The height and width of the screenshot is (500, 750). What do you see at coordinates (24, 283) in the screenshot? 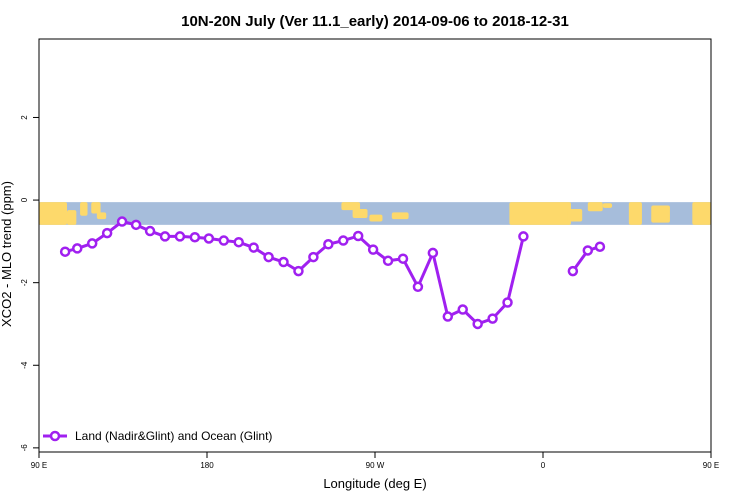
I see `y-tick-label: -2` at bounding box center [24, 283].